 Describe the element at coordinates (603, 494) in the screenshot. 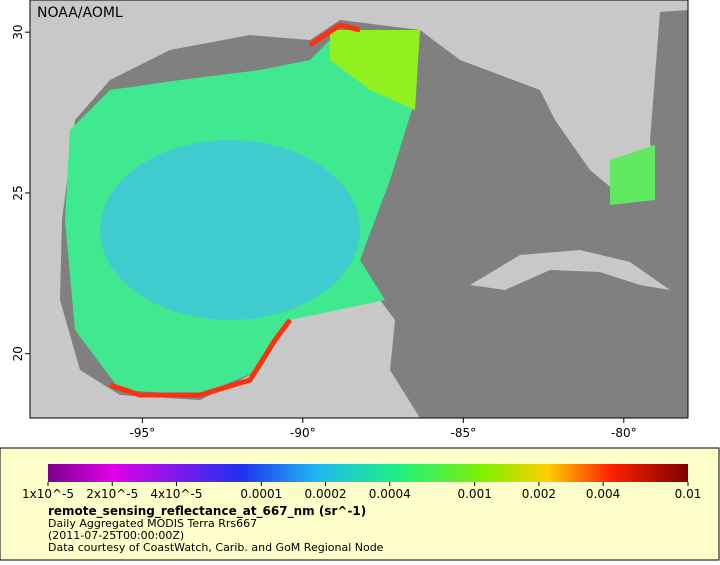

I see `colorbar-tick-label: 0.004` at that location.